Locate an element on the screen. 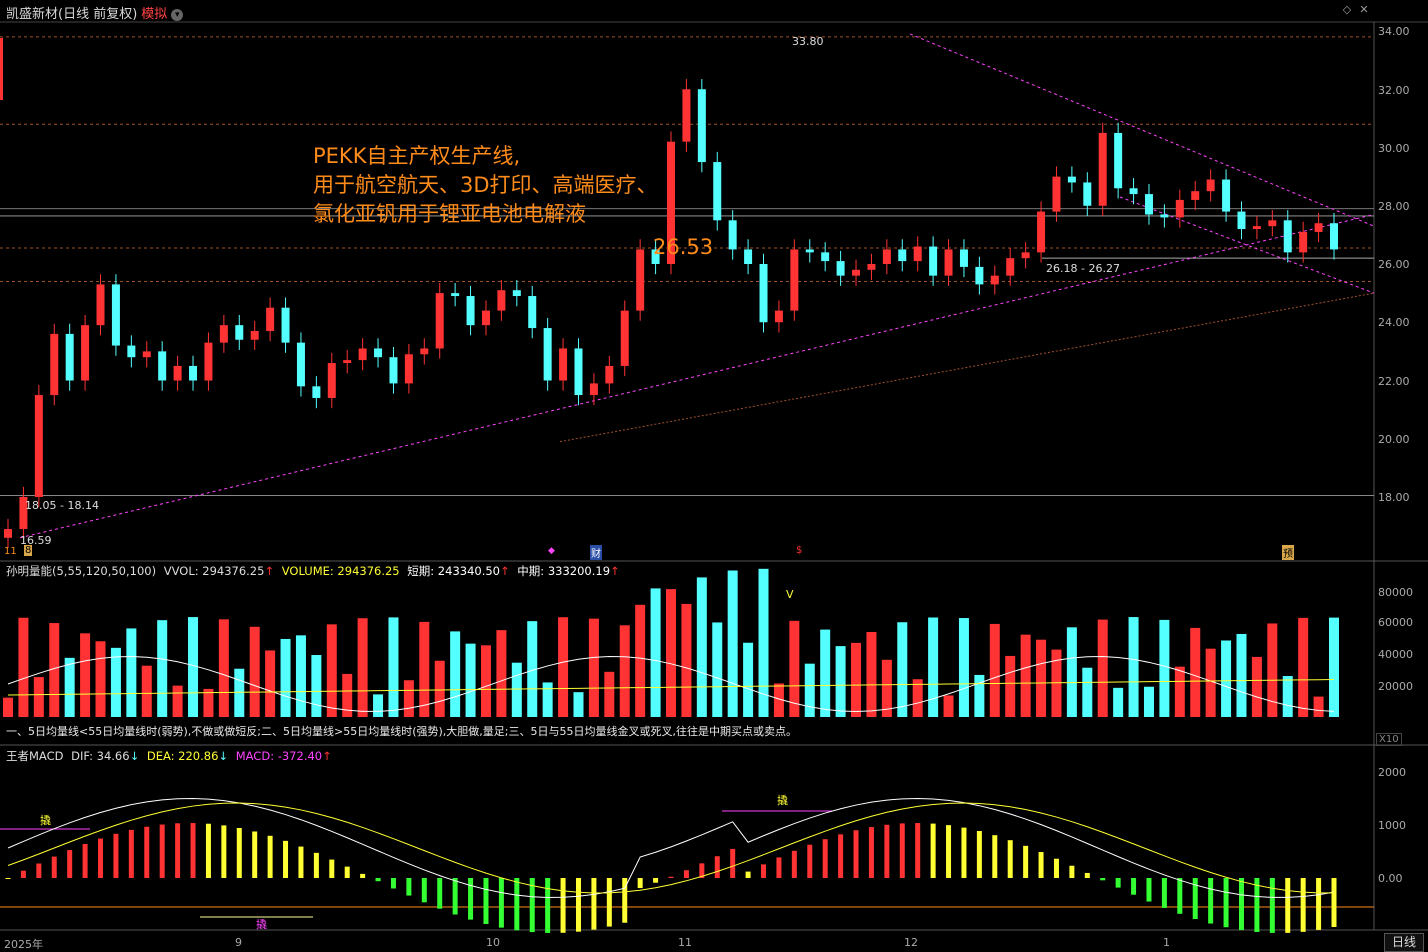 The height and width of the screenshot is (952, 1428). x-axis-label: 2025年 is located at coordinates (23, 944).